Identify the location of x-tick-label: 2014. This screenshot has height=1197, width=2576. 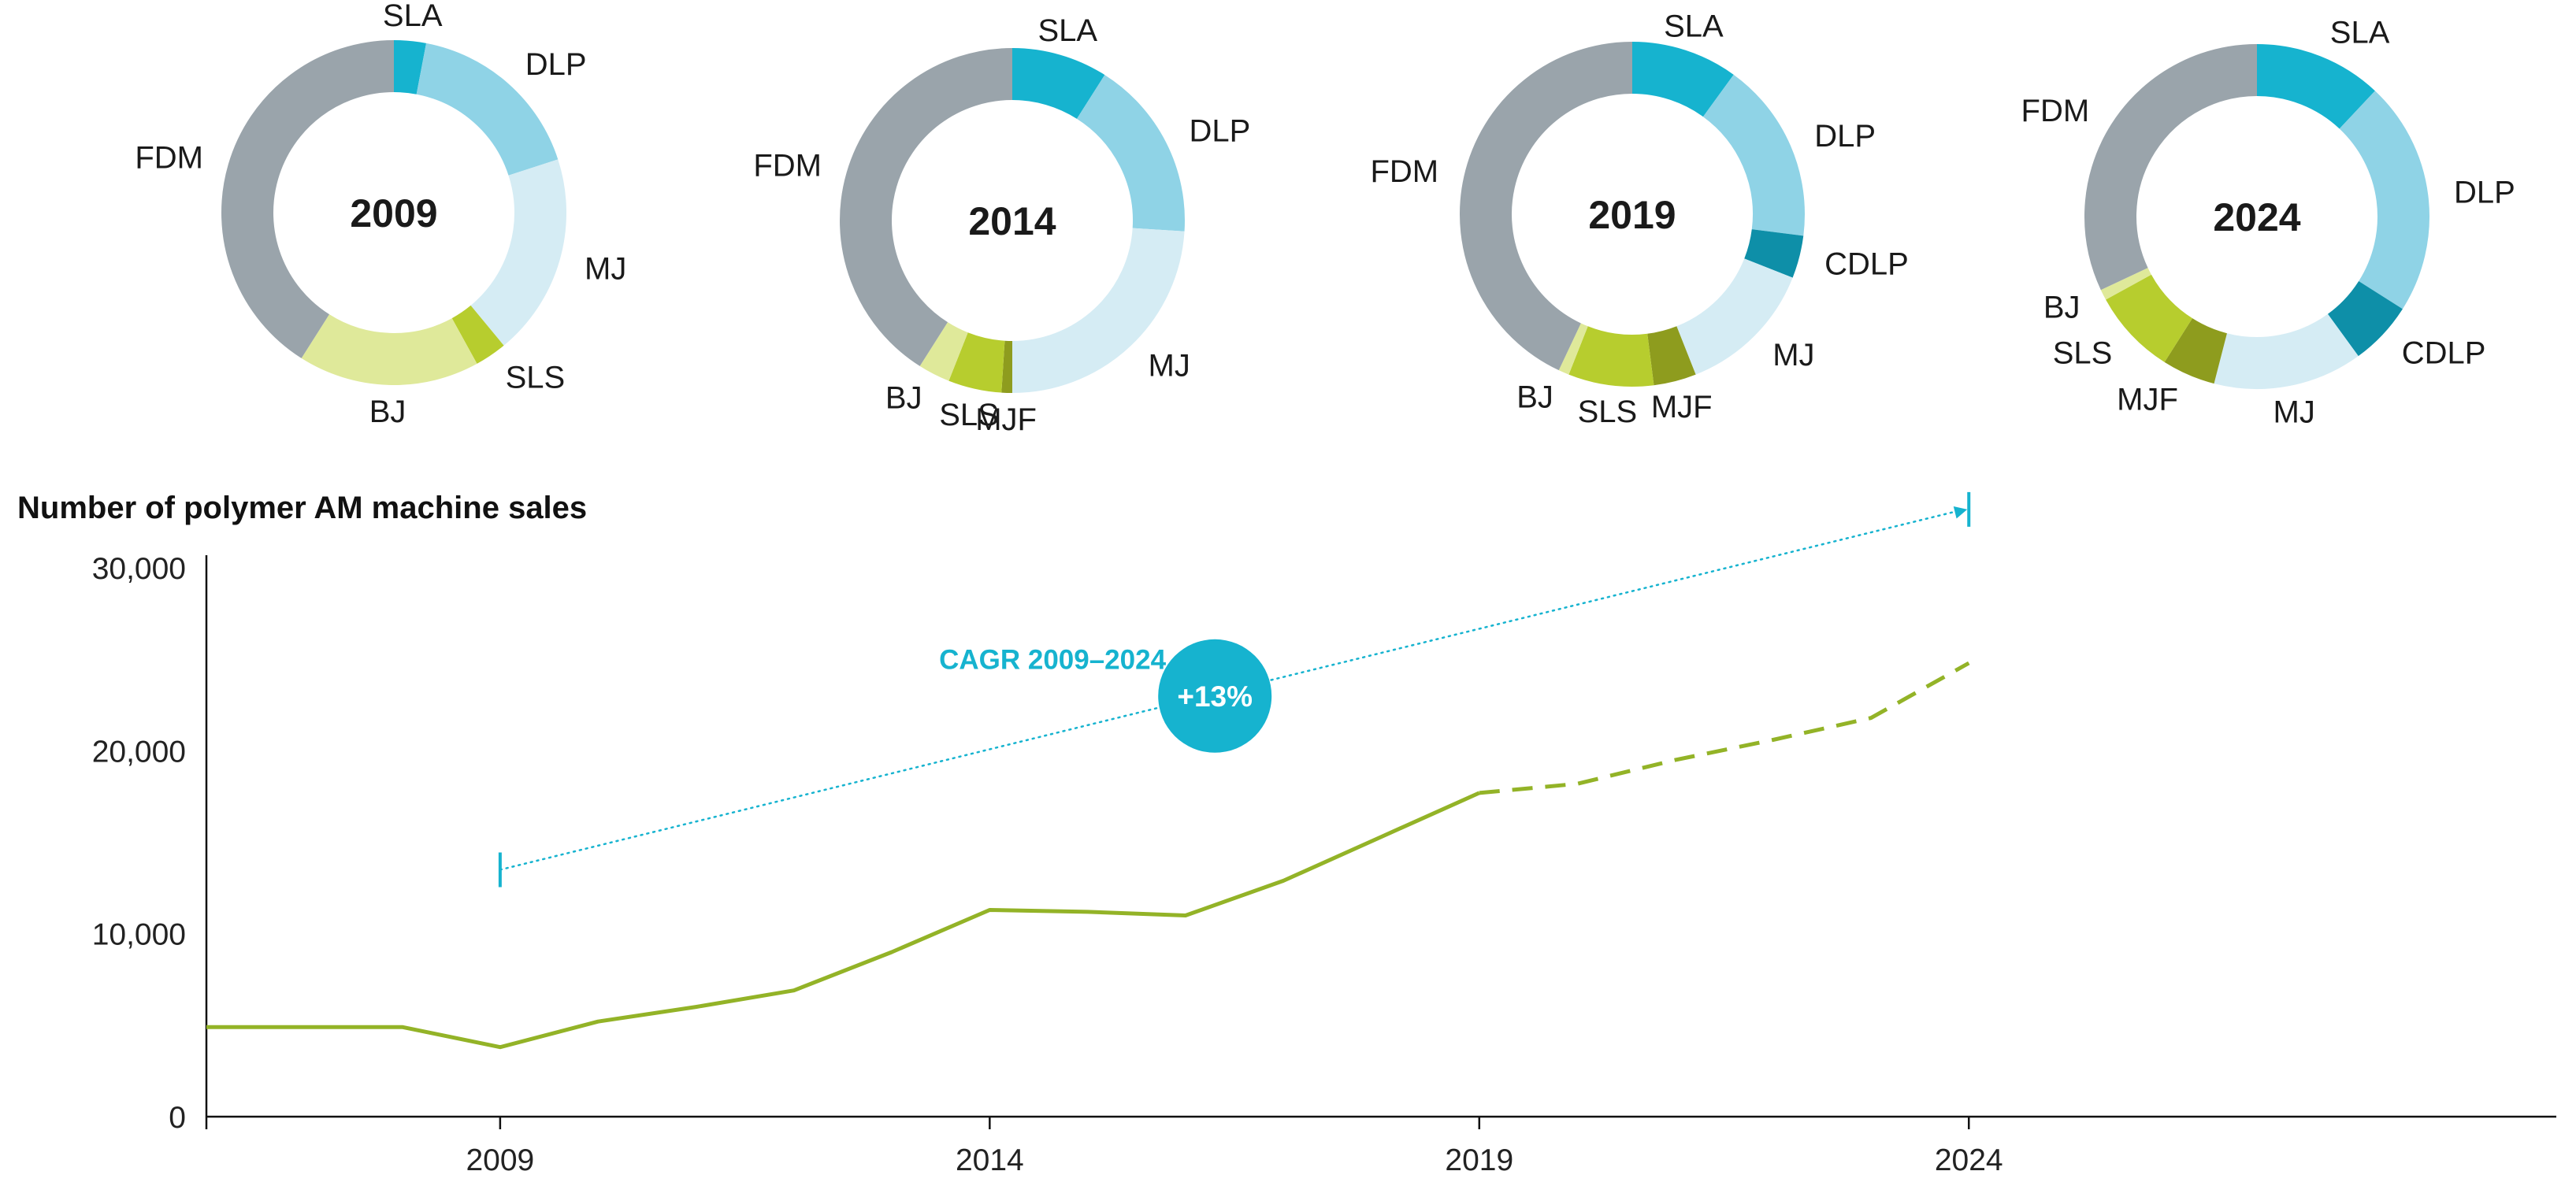
(990, 1160).